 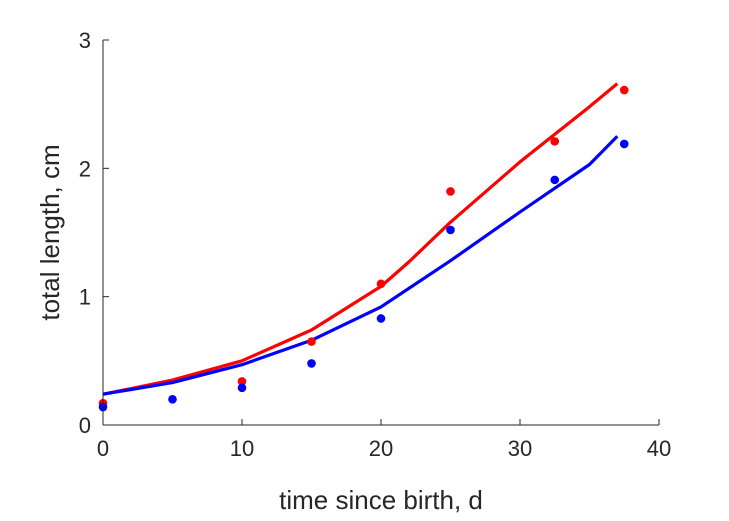 What do you see at coordinates (85, 168) in the screenshot?
I see `y-tick-label: 2` at bounding box center [85, 168].